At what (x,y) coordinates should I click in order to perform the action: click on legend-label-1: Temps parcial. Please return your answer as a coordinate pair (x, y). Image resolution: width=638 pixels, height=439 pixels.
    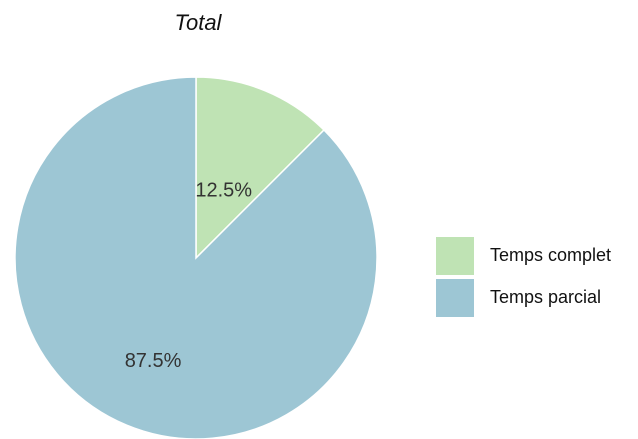
    Looking at the image, I should click on (545, 297).